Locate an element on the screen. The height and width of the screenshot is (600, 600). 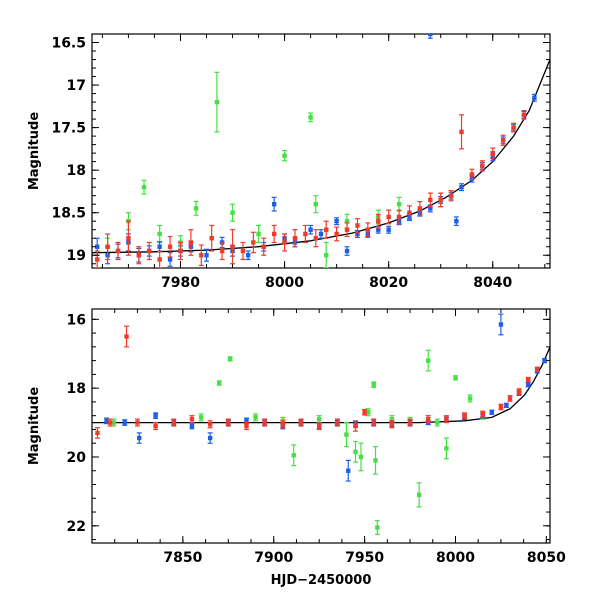
y-tick-label: 18.5 is located at coordinates (68, 214).